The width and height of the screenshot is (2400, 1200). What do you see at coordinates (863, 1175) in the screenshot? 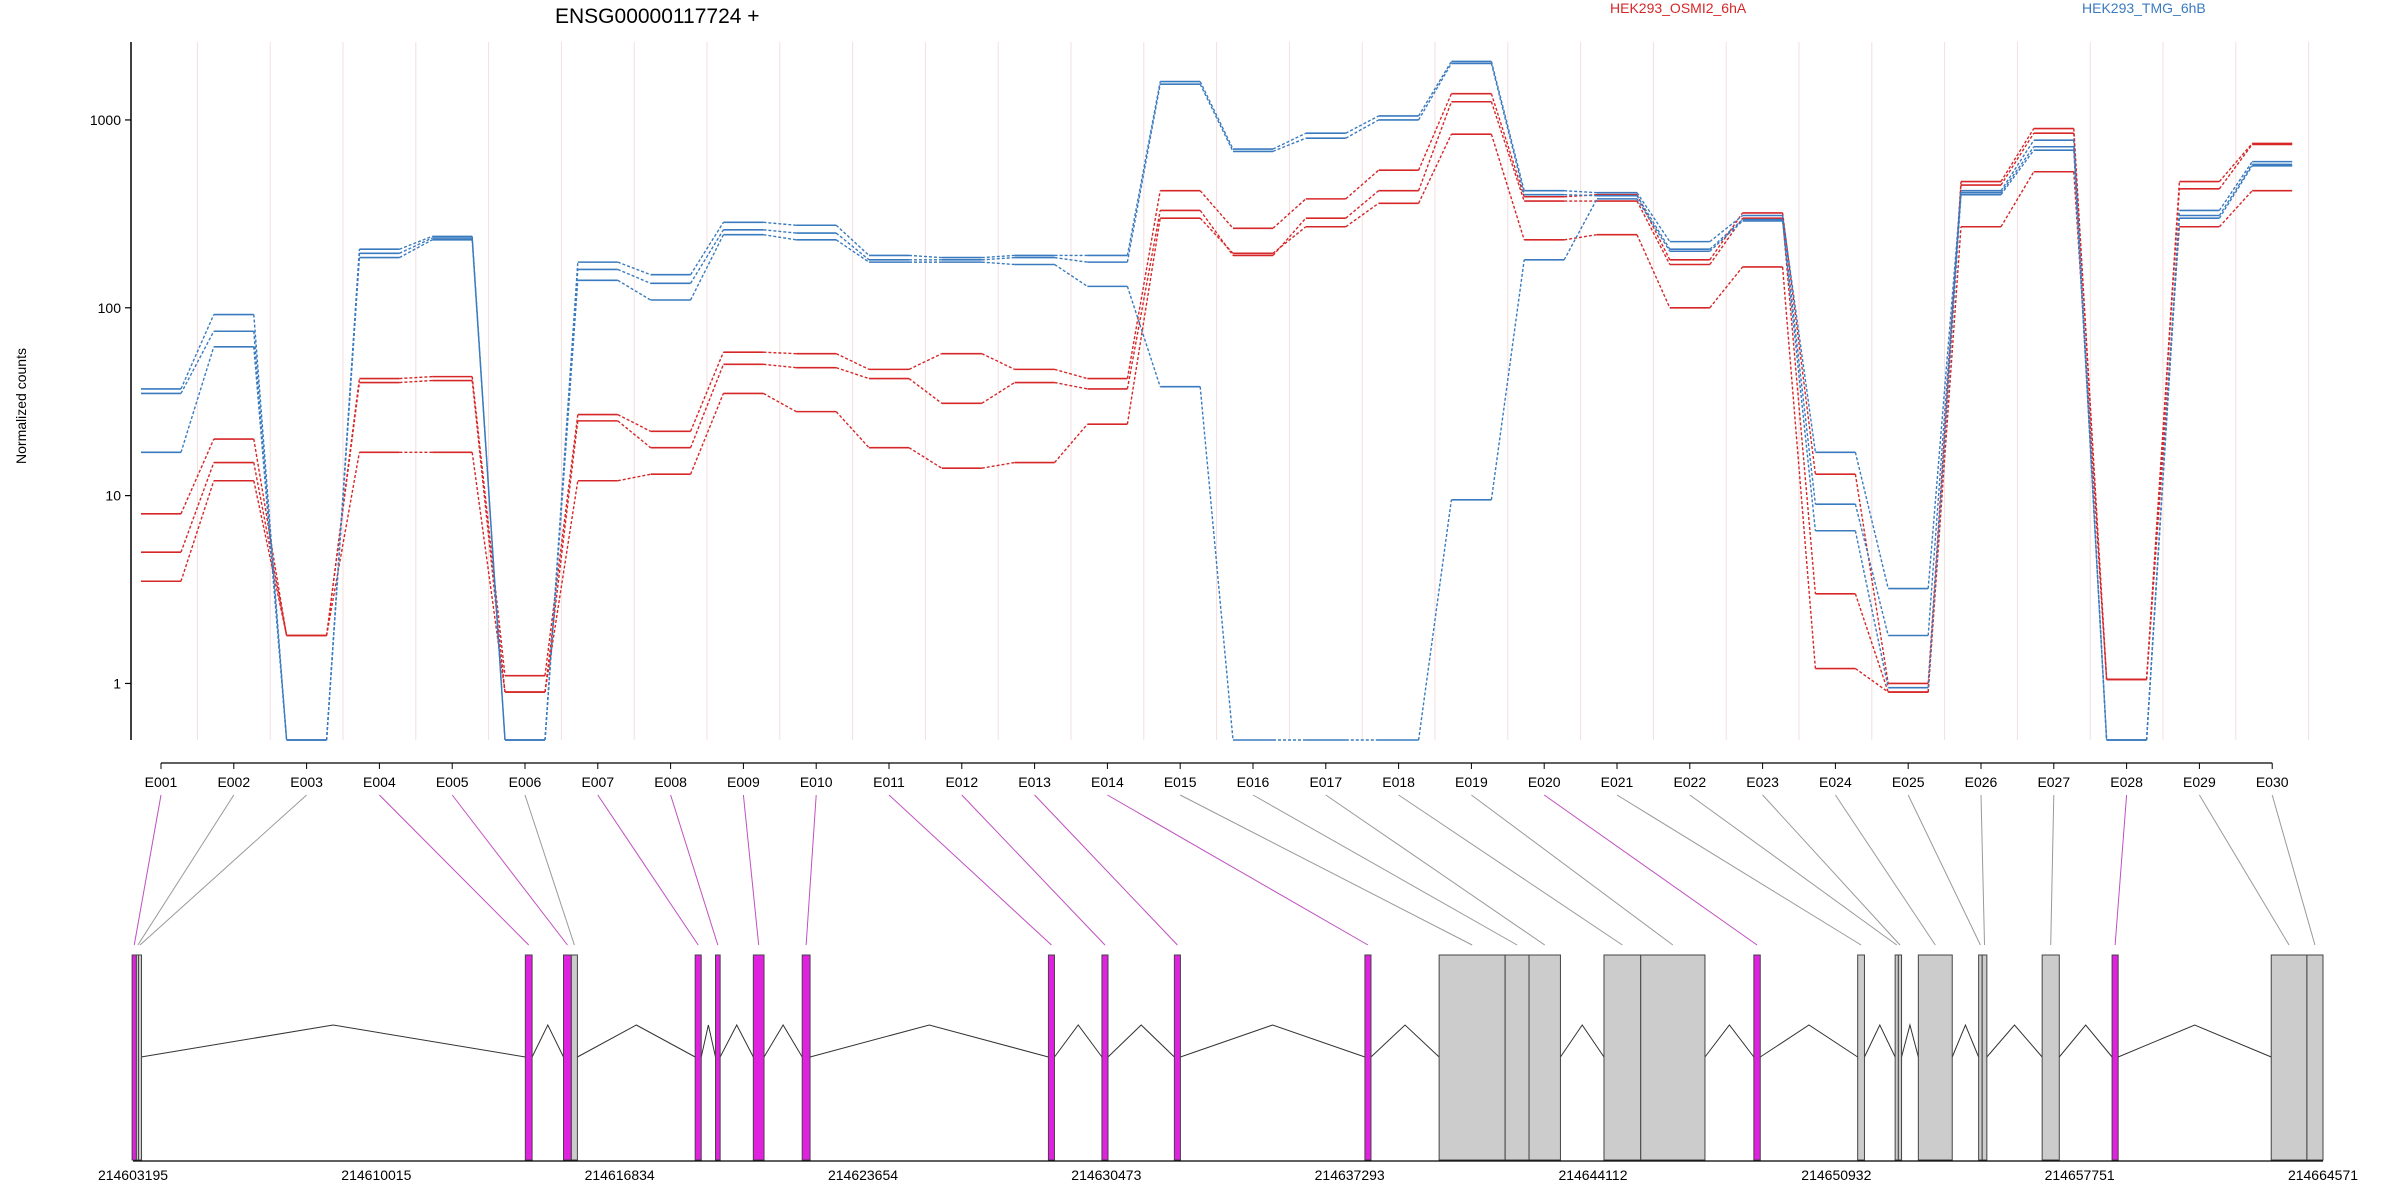
I see `coordinate-label: 214623654` at bounding box center [863, 1175].